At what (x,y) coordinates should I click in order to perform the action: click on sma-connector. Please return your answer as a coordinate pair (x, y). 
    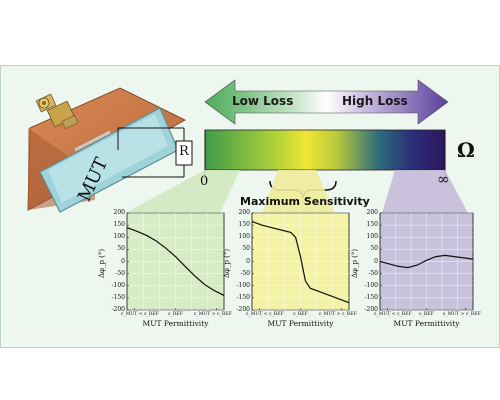
    Looking at the image, I should click on (57, 111).